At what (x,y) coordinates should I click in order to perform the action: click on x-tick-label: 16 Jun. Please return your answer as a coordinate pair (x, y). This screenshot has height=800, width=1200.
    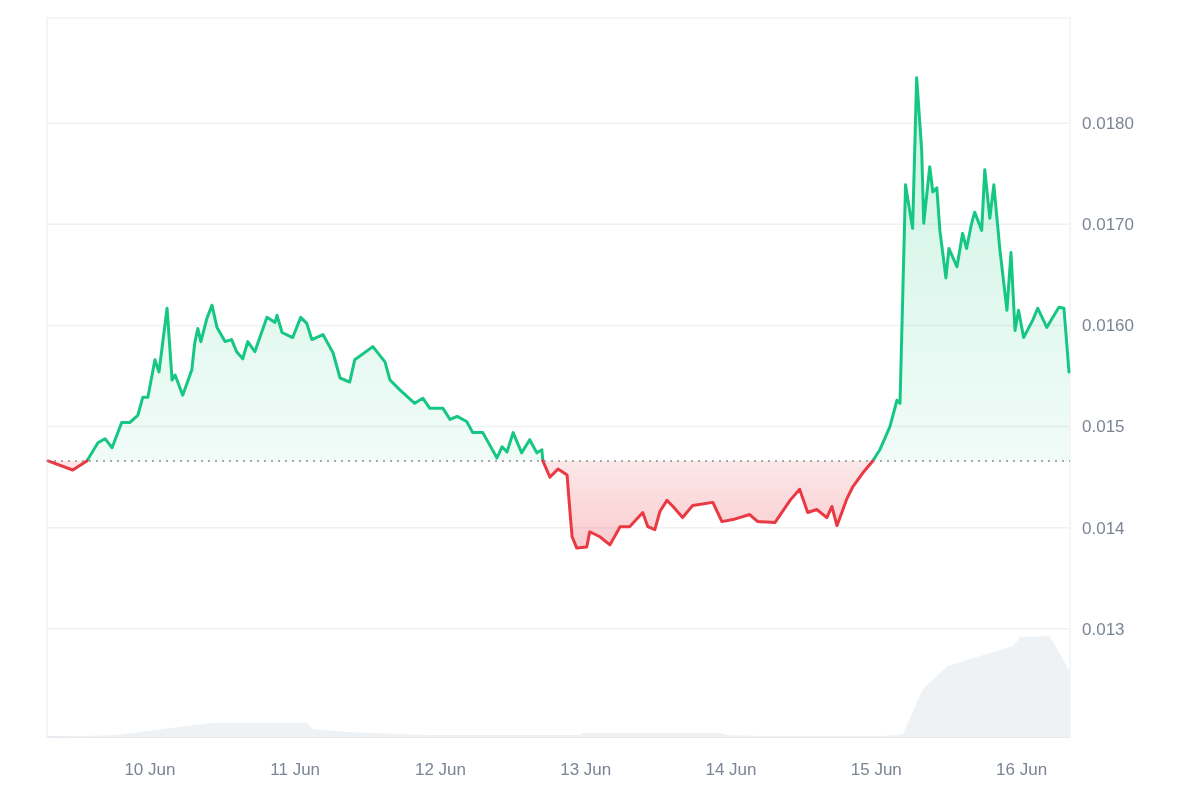
    Looking at the image, I should click on (1022, 769).